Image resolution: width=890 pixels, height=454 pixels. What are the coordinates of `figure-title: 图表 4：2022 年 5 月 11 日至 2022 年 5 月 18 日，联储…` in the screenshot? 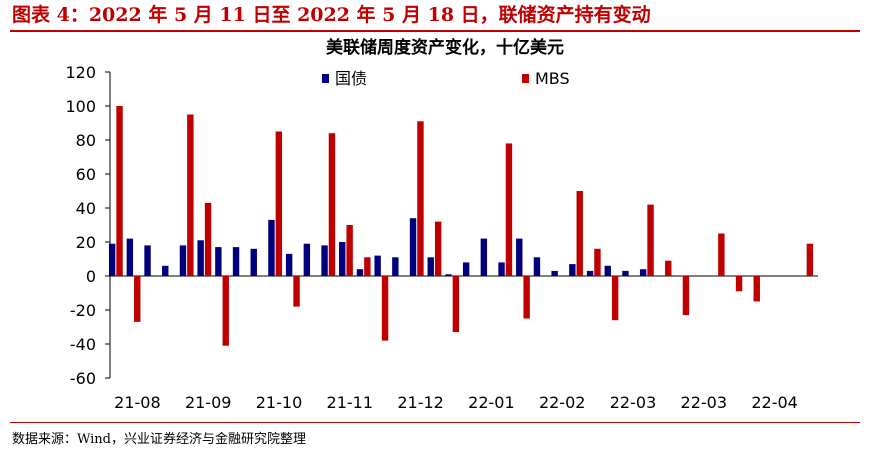 It's located at (331, 15).